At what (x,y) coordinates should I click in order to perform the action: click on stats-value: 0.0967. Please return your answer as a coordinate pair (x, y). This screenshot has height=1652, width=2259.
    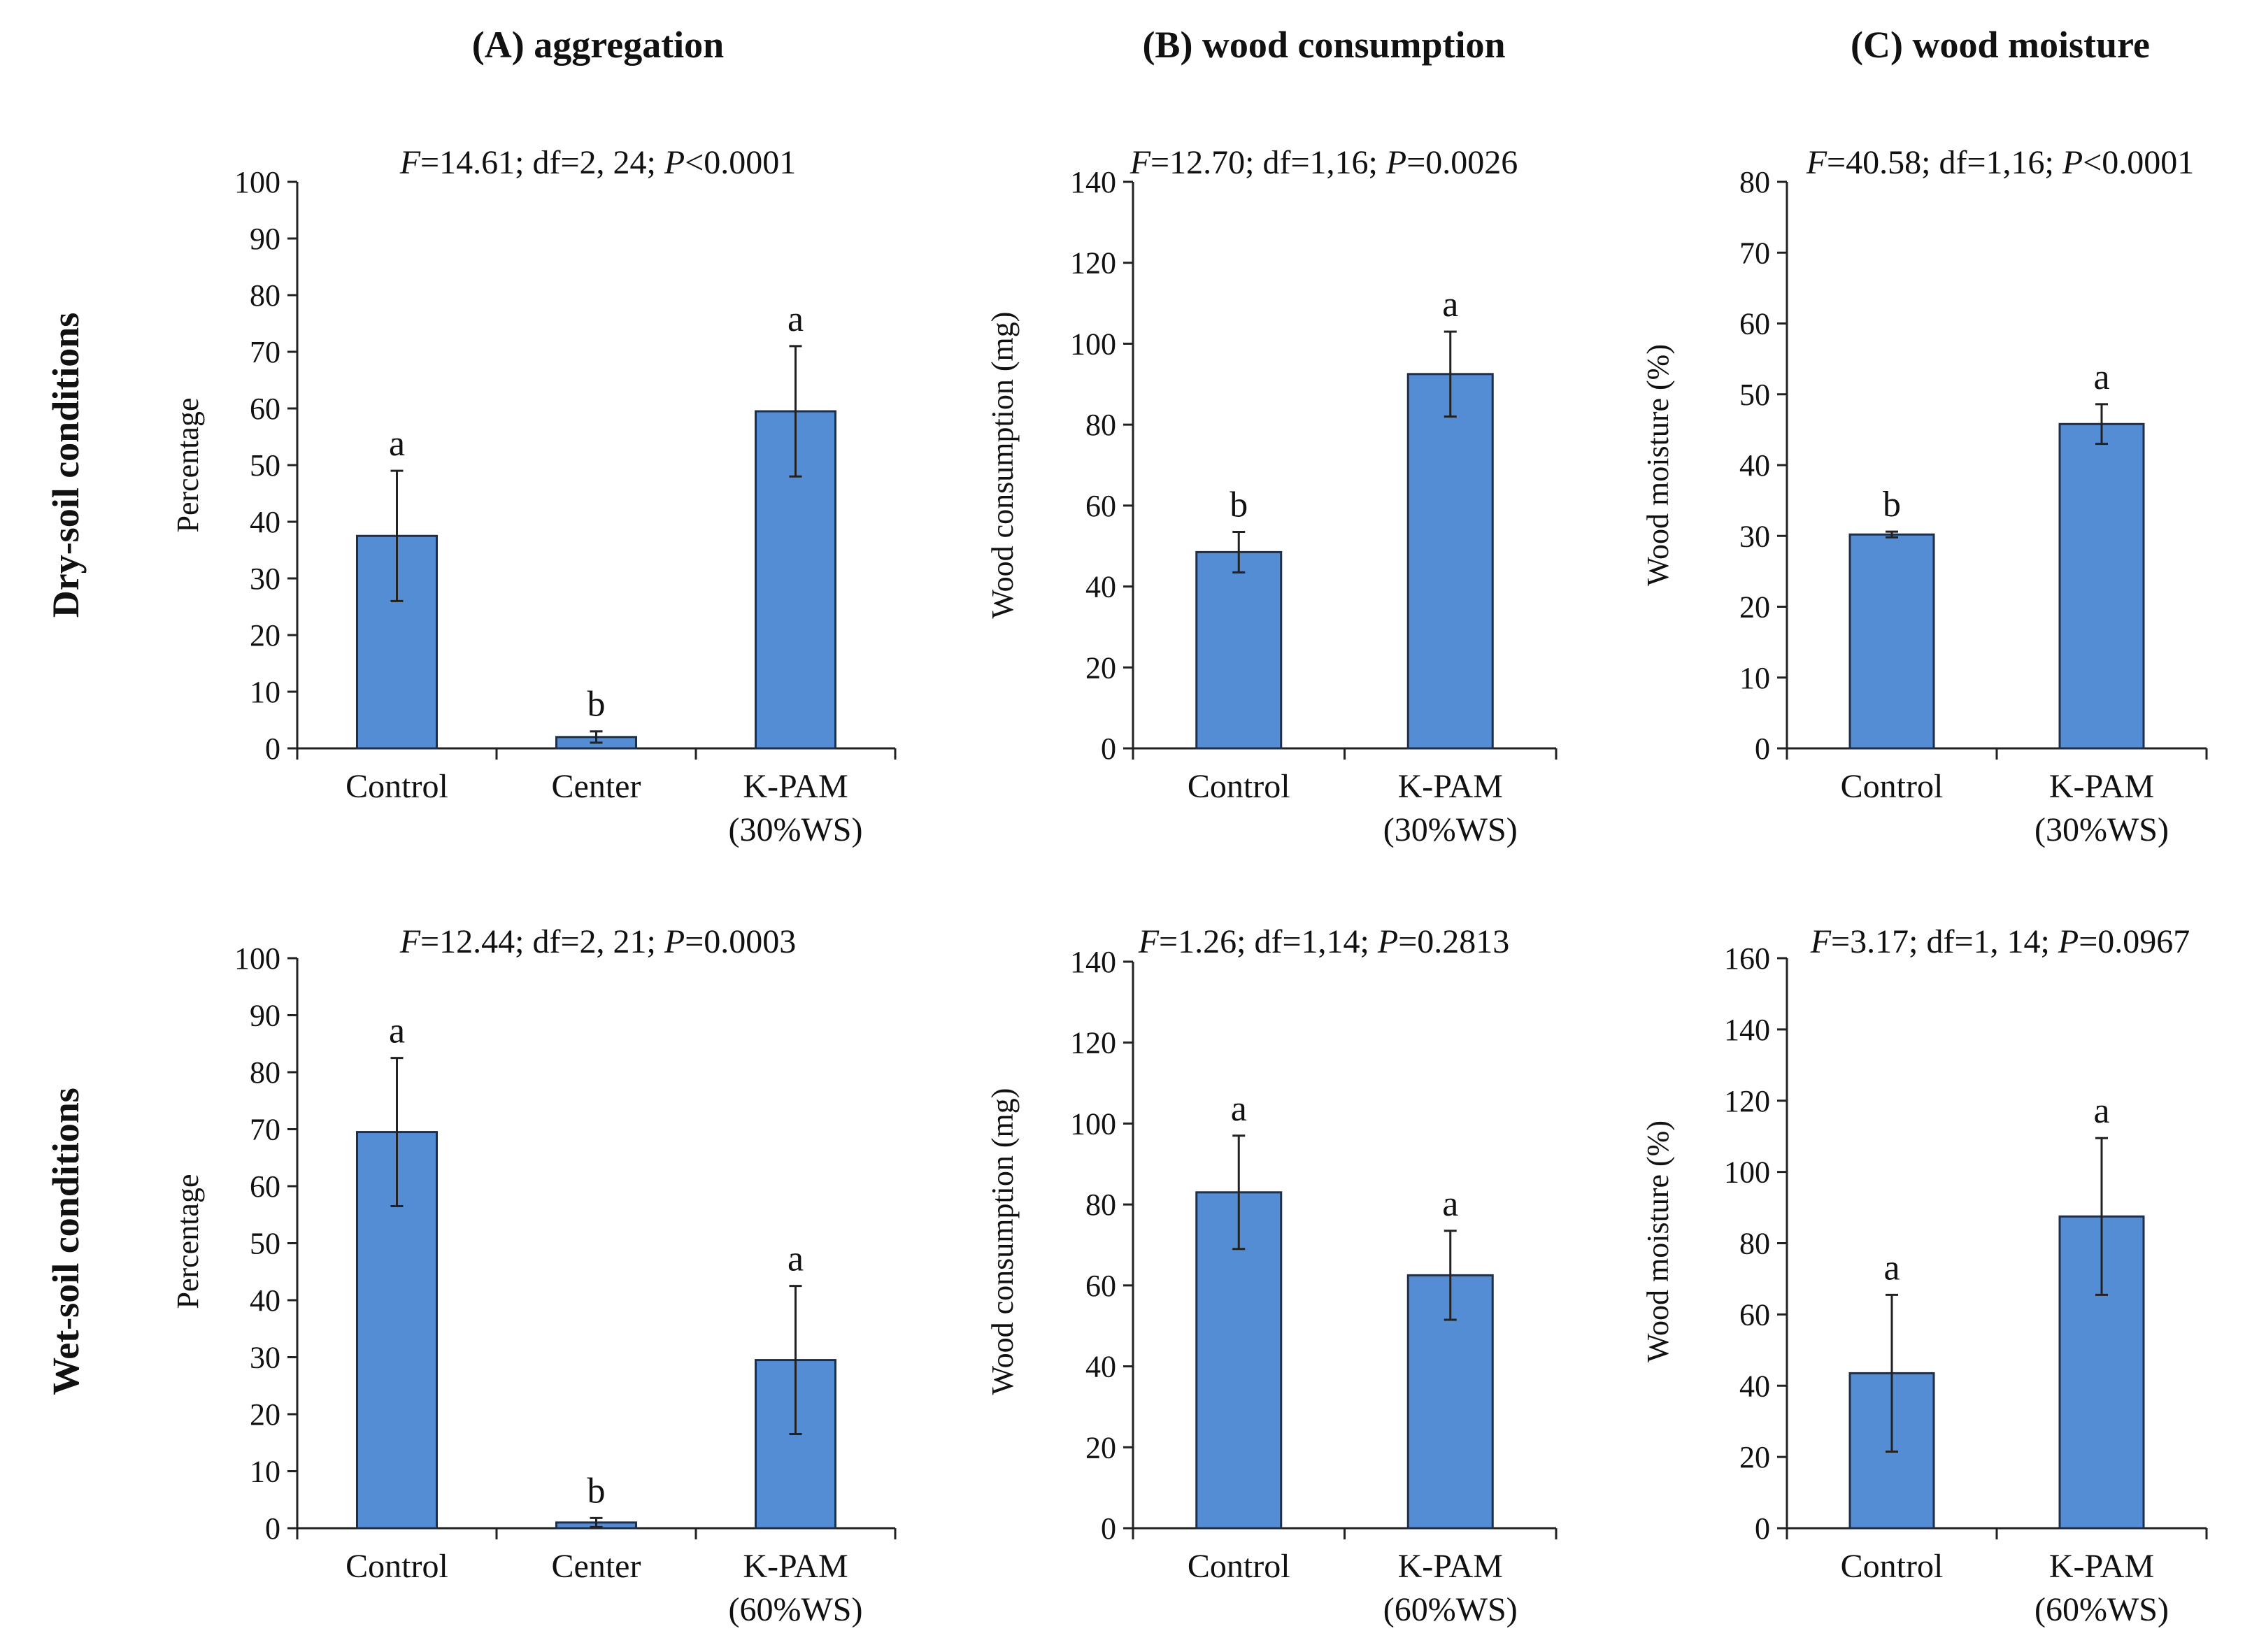
    Looking at the image, I should click on (2143, 941).